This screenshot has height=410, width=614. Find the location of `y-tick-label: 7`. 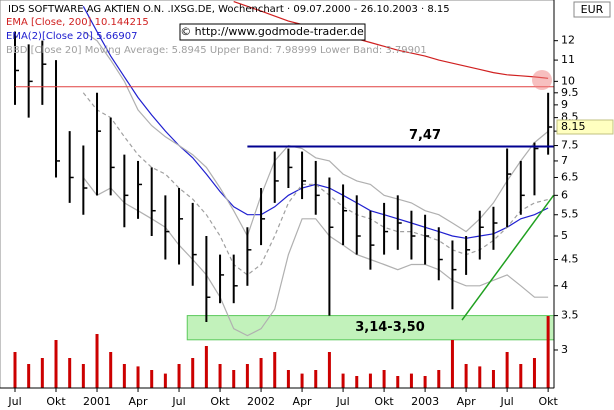

y-tick-label: 7 is located at coordinates (564, 160).